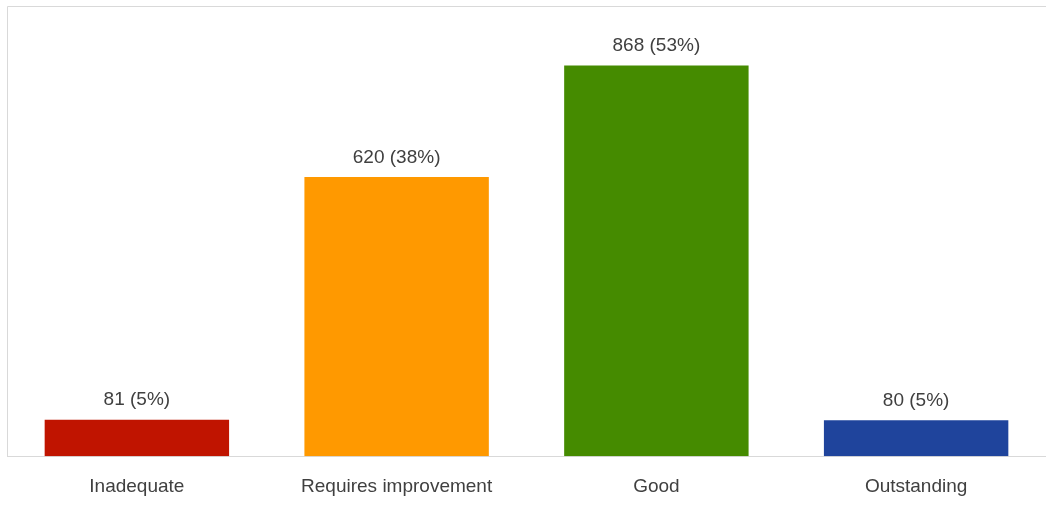  Describe the element at coordinates (396, 156) in the screenshot. I see `data-label: 620 (38%)` at that location.